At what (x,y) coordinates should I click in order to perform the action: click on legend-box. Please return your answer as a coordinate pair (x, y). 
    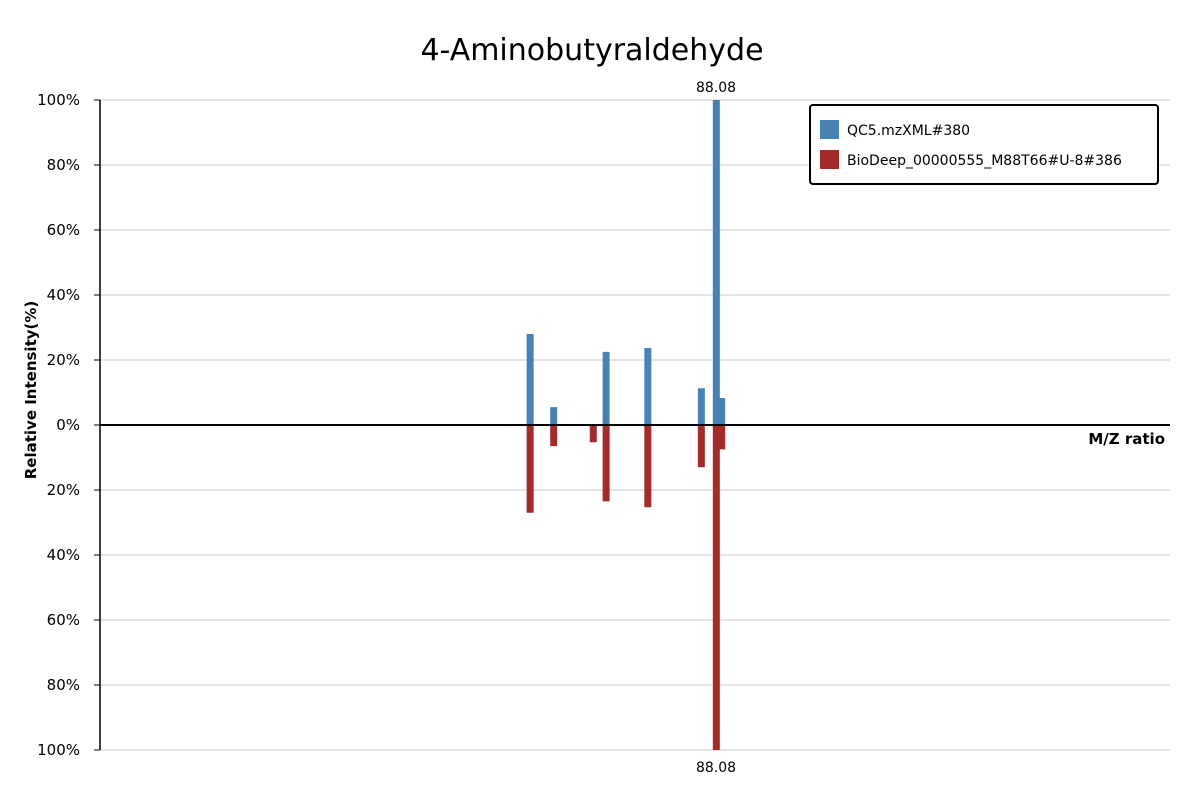
    Looking at the image, I should click on (984, 144).